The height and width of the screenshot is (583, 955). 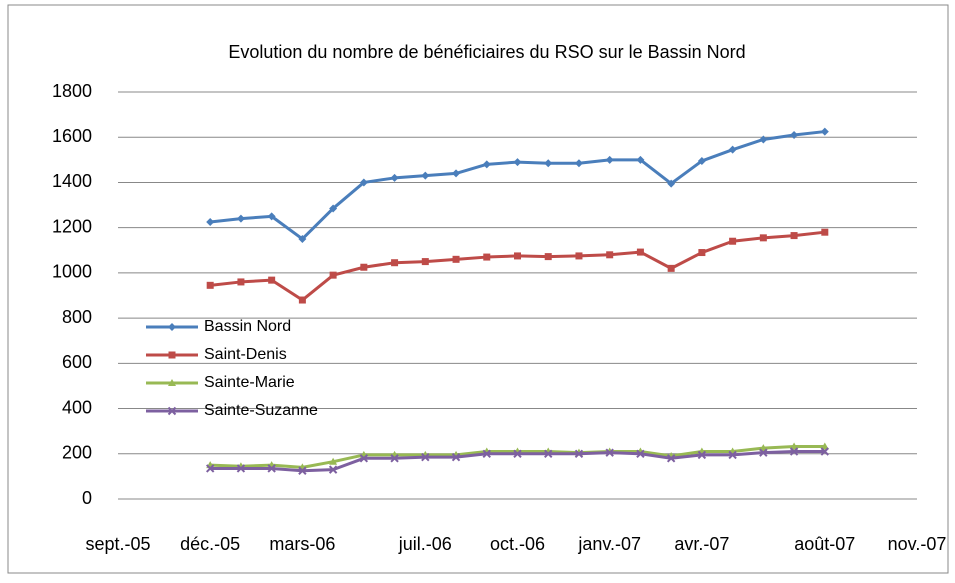 What do you see at coordinates (917, 544) in the screenshot?
I see `x-tick-label: nov.-07` at bounding box center [917, 544].